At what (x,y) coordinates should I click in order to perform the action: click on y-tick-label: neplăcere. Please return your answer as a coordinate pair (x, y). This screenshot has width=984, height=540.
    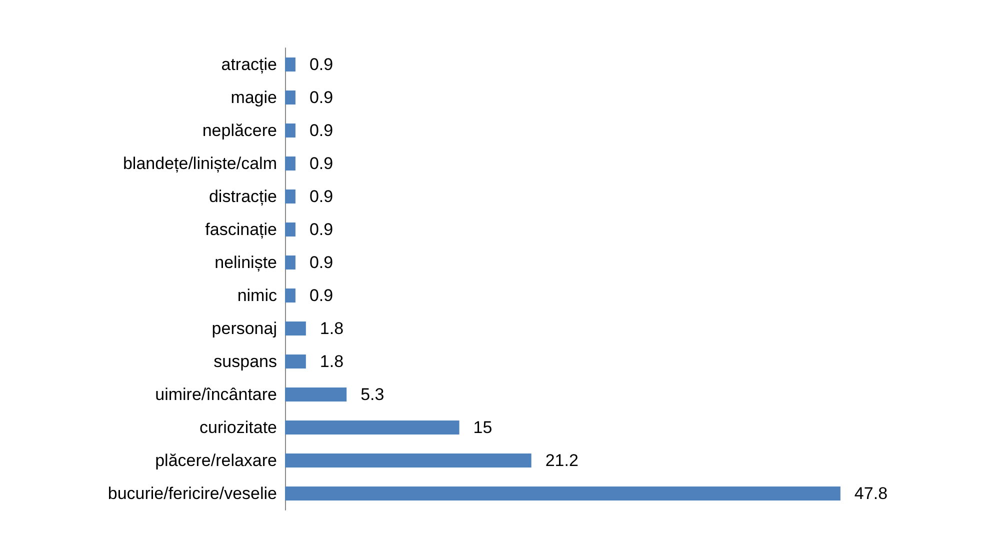
    Looking at the image, I should click on (239, 130).